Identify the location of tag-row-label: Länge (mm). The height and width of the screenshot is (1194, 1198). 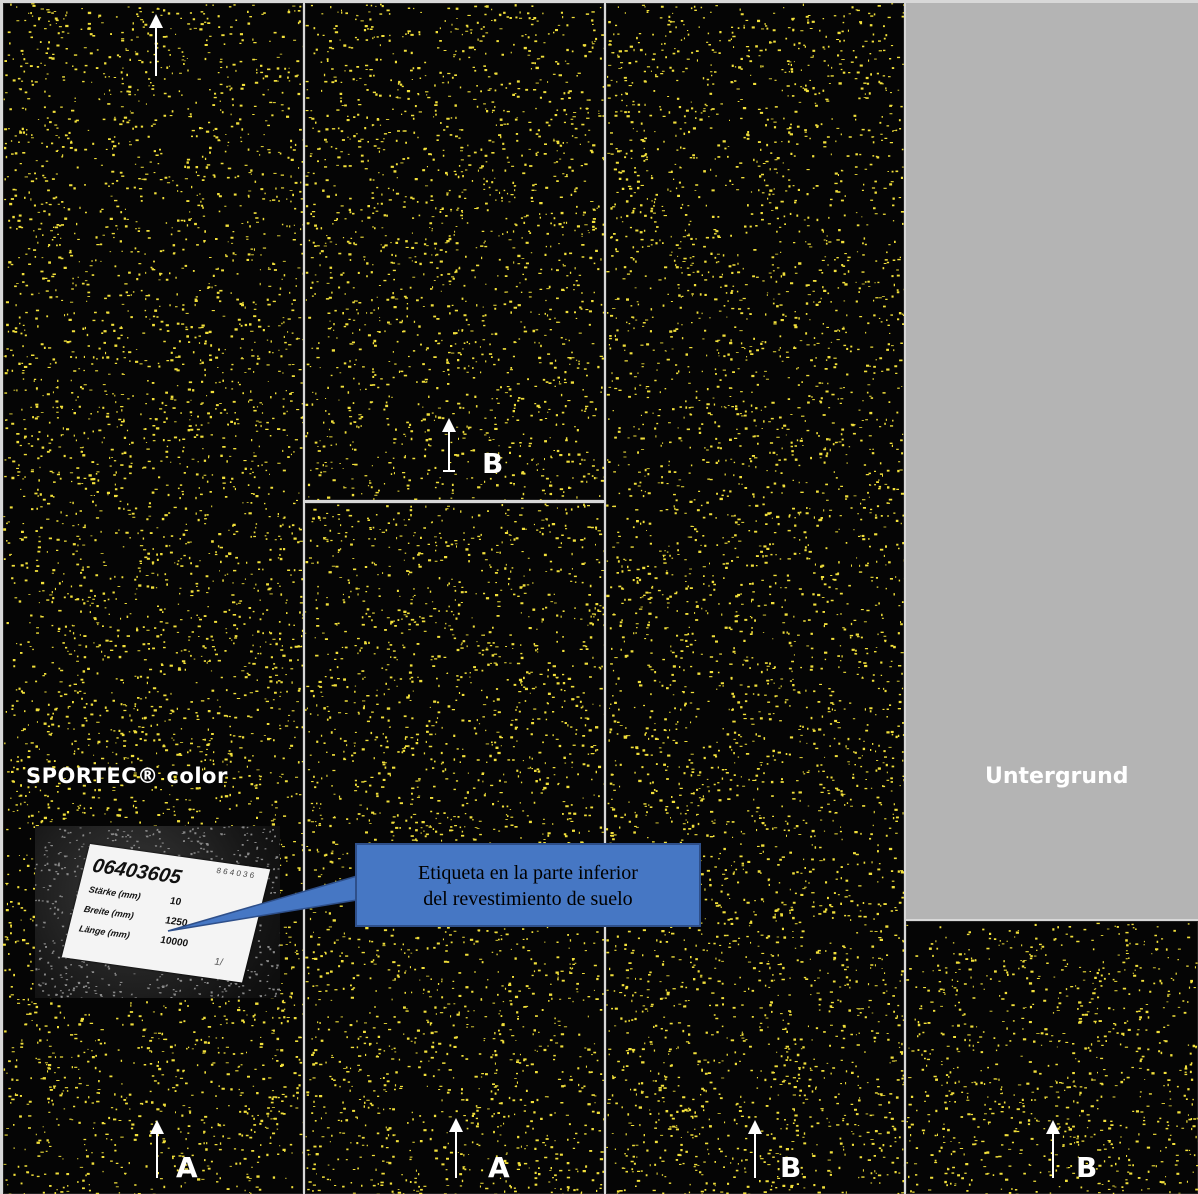
(104, 932).